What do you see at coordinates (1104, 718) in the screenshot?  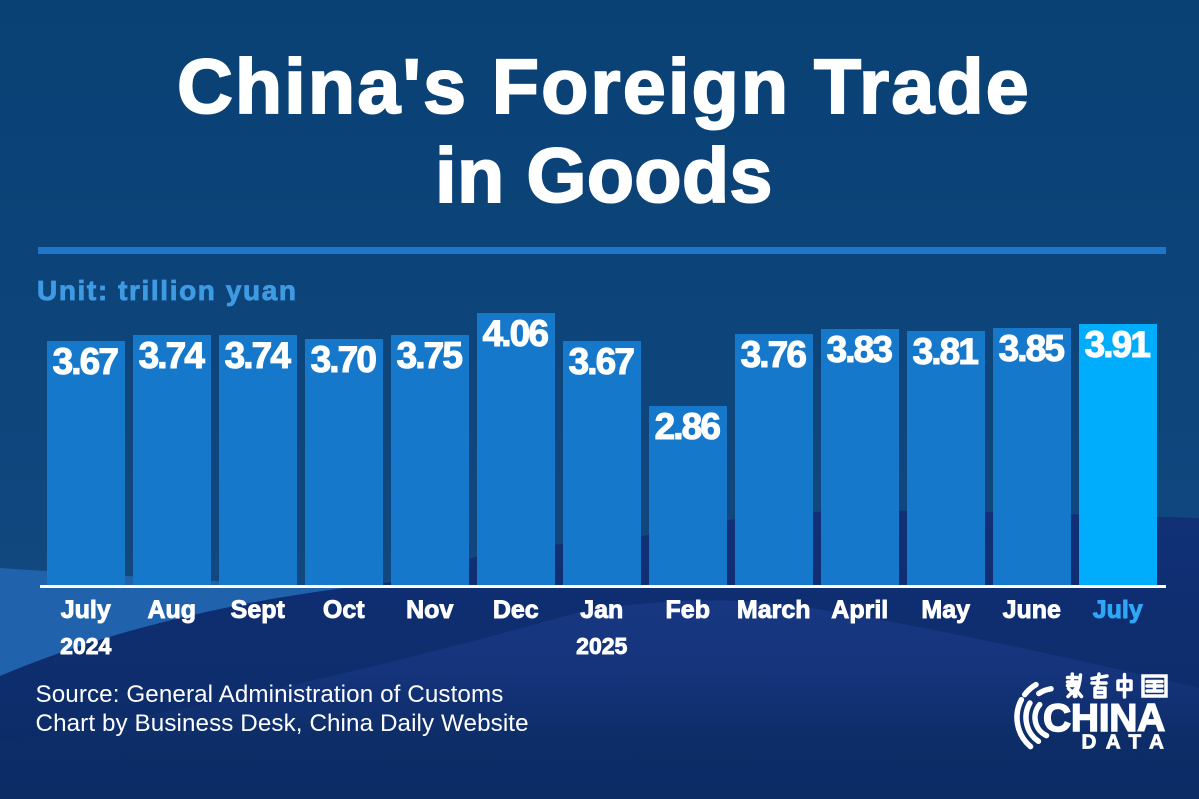 I see `svg-text: CHINA` at bounding box center [1104, 718].